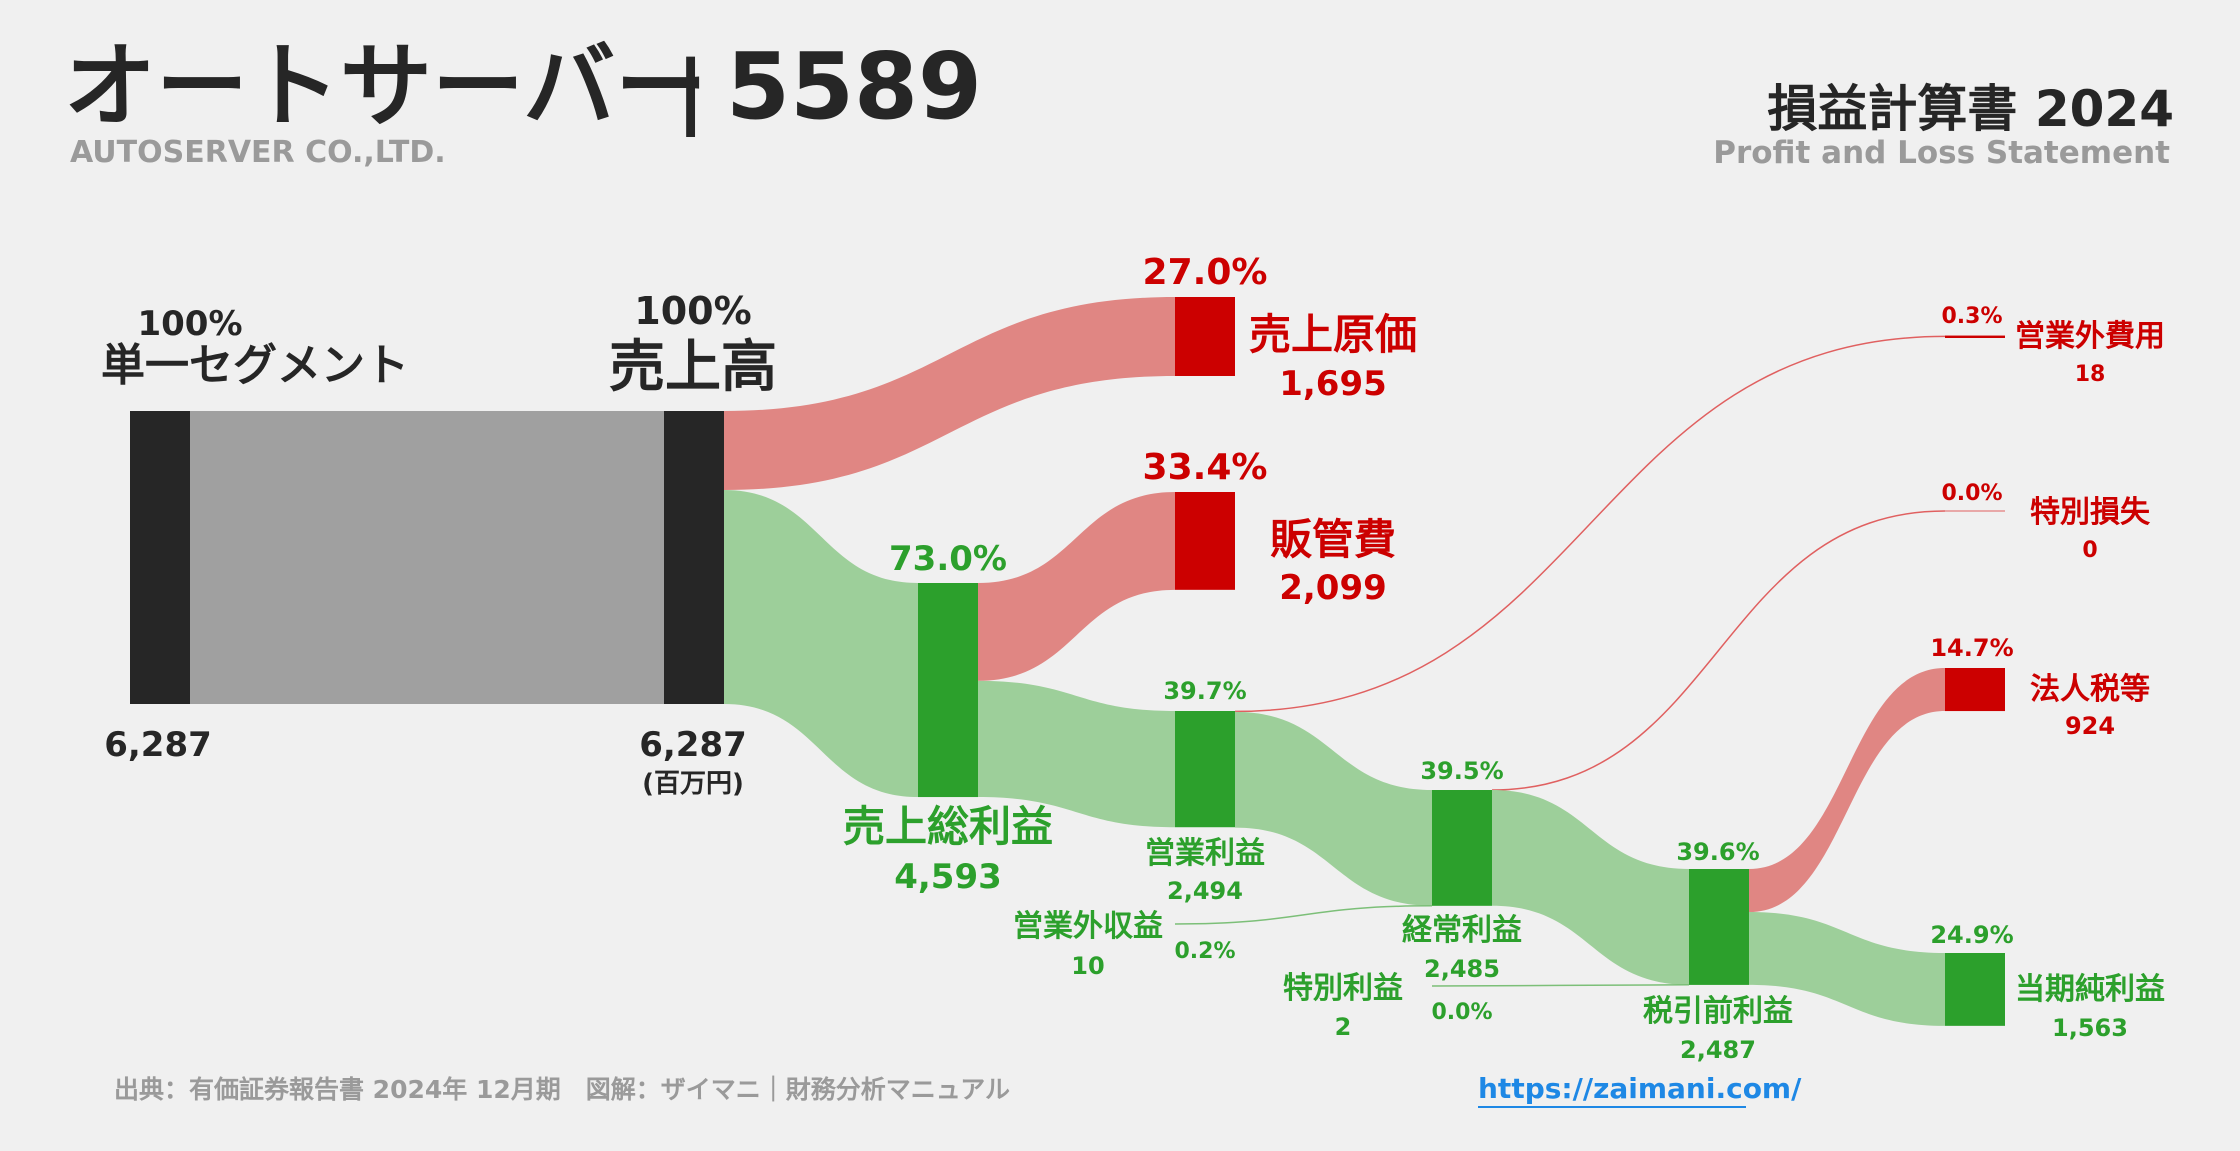  I want to click on value-label-ext-loss: 0, so click(2089, 550).